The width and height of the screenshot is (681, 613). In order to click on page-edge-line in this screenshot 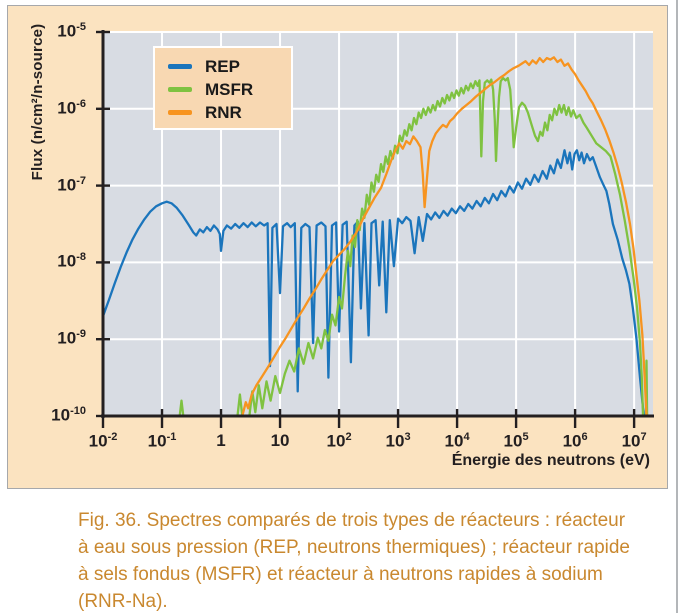, I will do `click(677, 306)`.